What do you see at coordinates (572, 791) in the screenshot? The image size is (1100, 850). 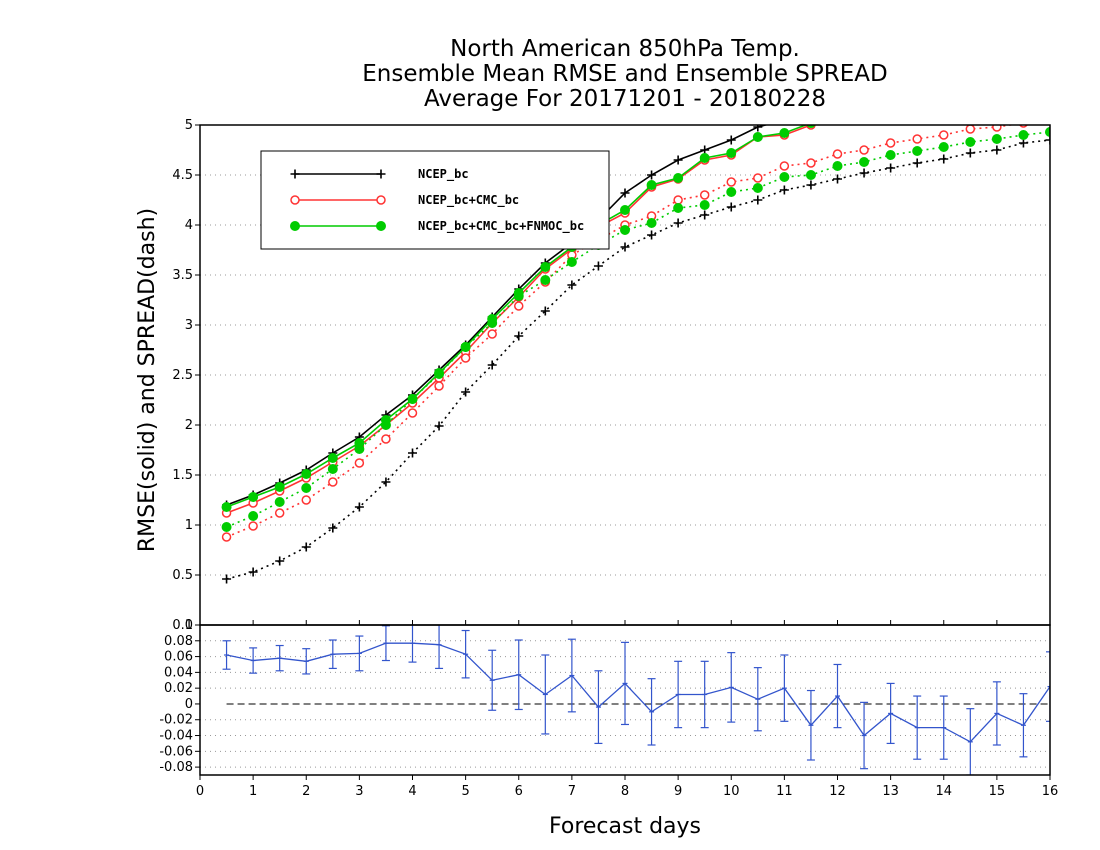 I see `x-tick-label: 7` at bounding box center [572, 791].